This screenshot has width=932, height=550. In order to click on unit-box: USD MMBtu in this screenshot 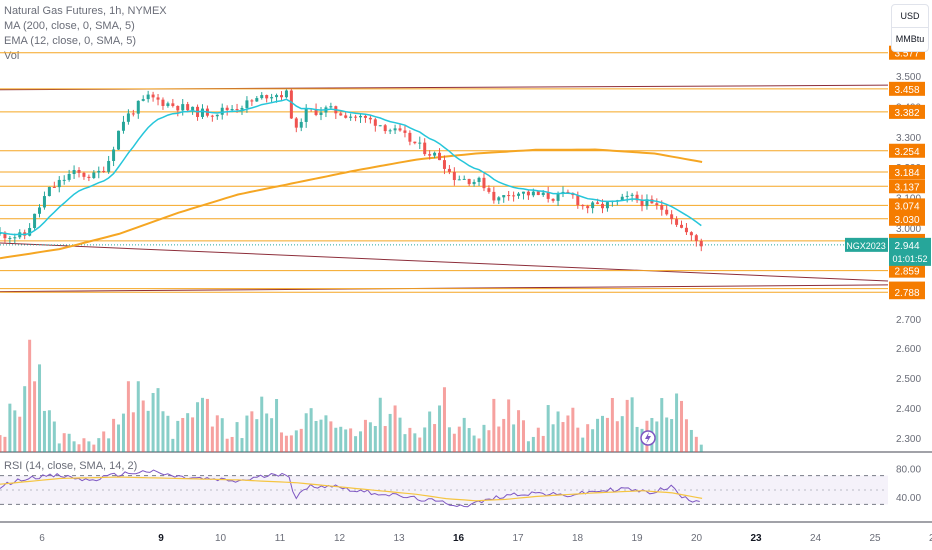, I will do `click(910, 28)`.